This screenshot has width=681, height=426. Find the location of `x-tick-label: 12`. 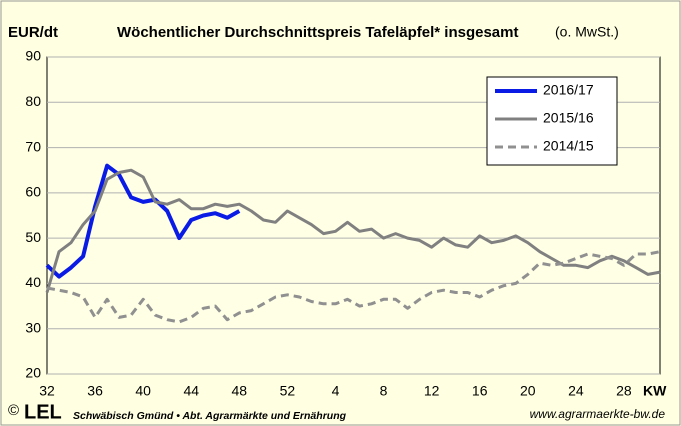

x-tick-label: 12 is located at coordinates (432, 391).